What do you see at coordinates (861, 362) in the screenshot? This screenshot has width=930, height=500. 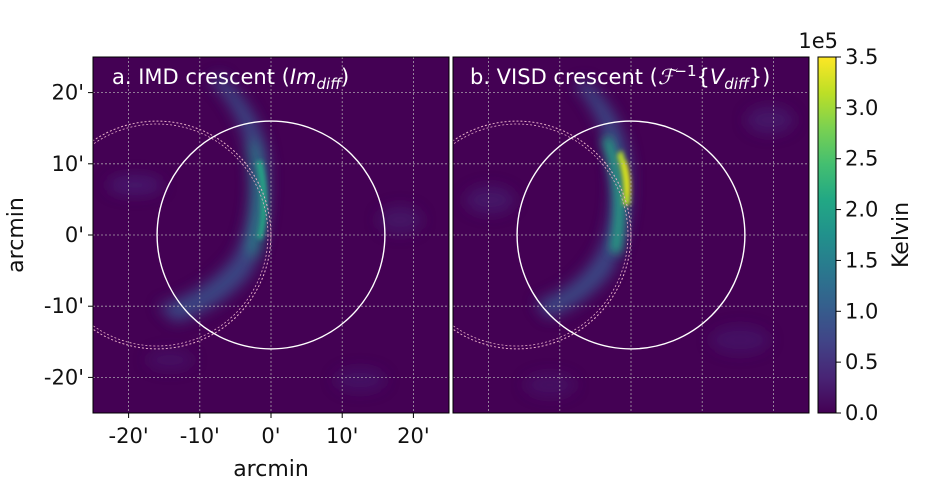 I see `colorbar-tick-label: 0.5` at bounding box center [861, 362].